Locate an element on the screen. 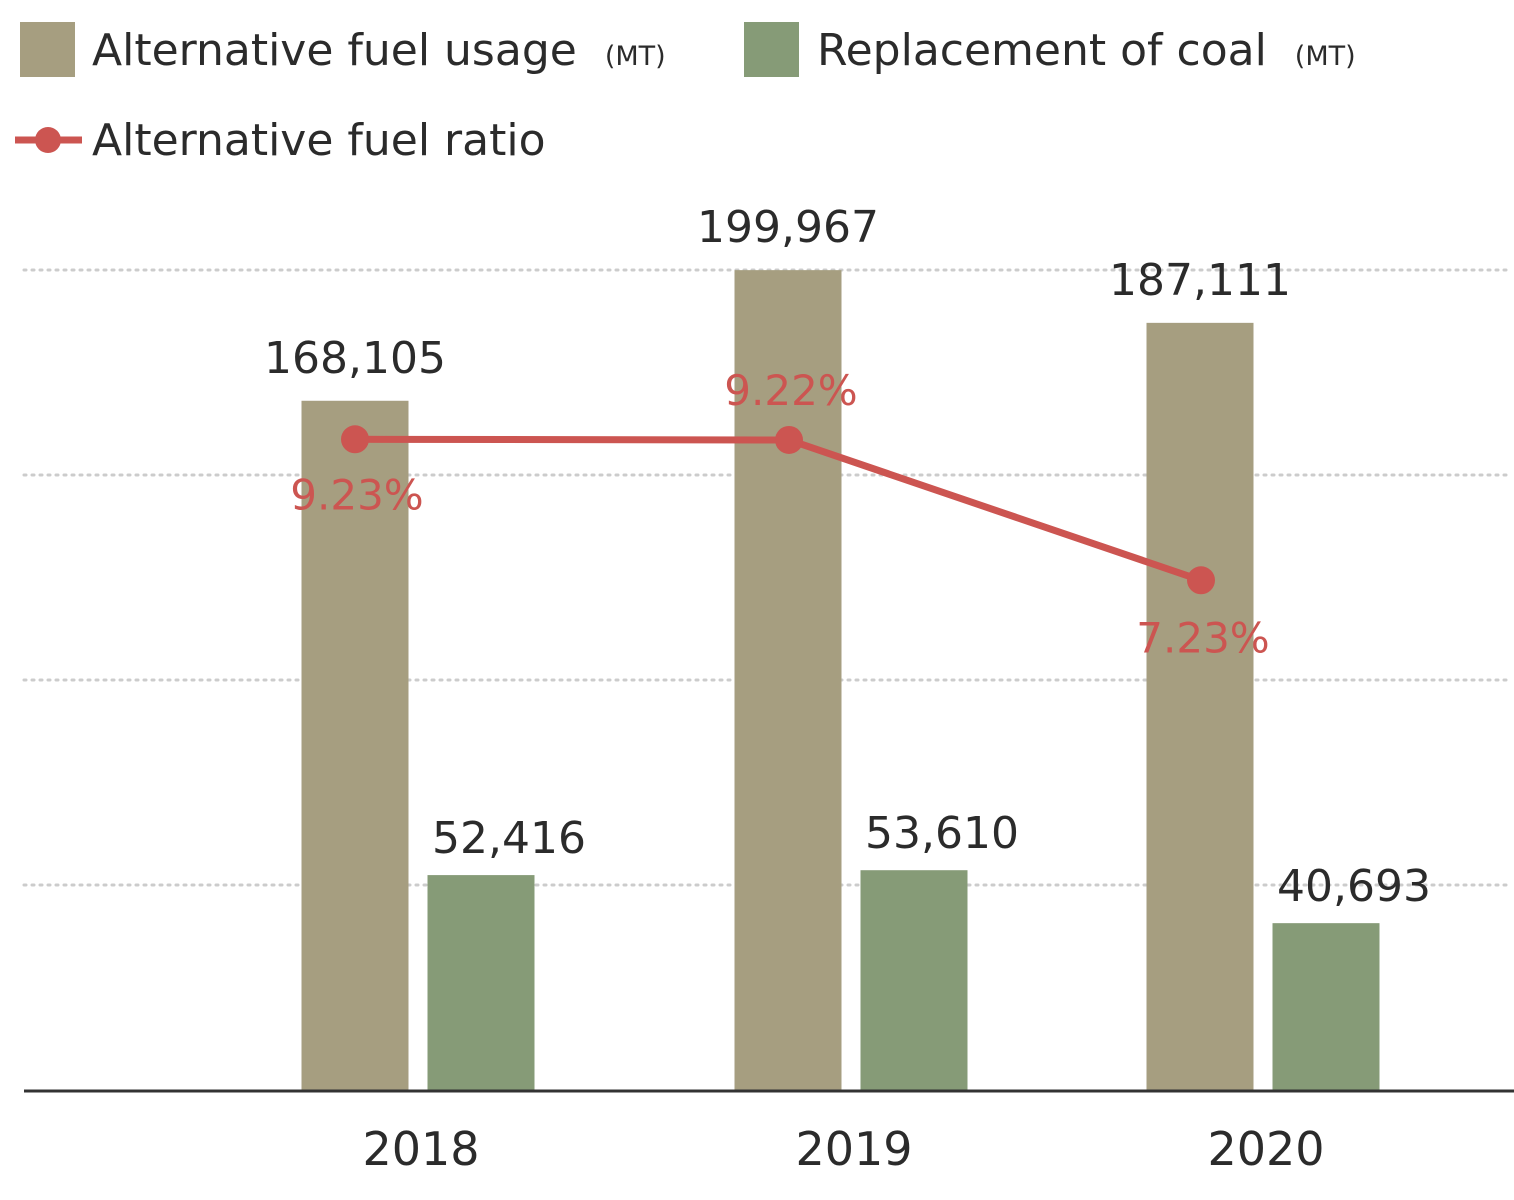 This screenshot has height=1200, width=1514. x-tick-2019: 2019 is located at coordinates (853, 1149).